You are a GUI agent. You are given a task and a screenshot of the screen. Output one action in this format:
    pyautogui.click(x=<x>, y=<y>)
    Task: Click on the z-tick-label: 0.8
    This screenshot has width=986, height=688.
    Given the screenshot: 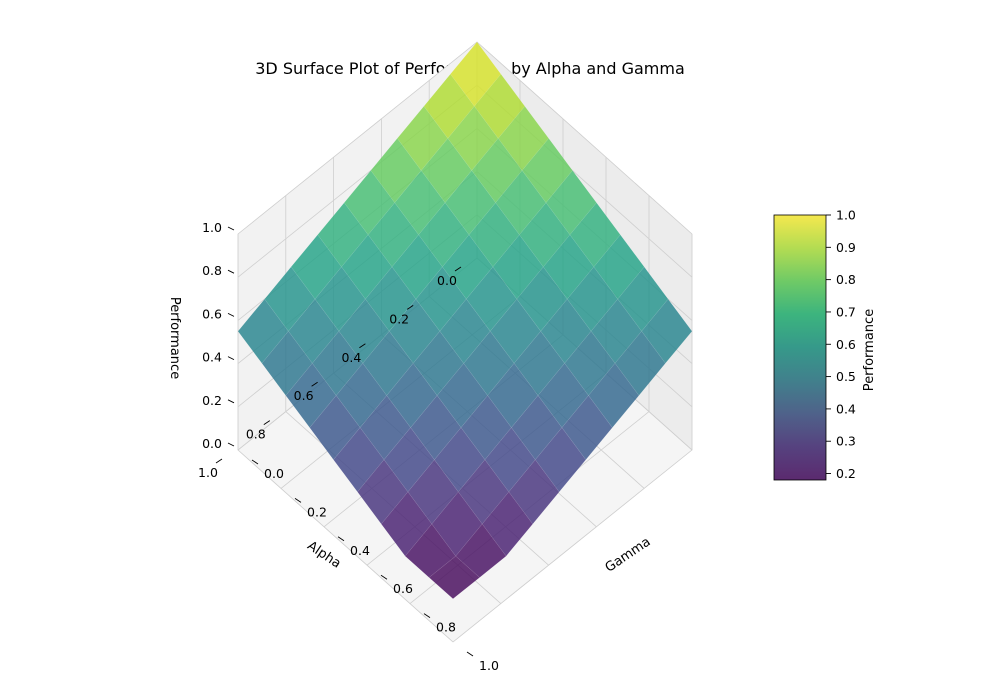 What is the action you would take?
    pyautogui.click(x=212, y=270)
    